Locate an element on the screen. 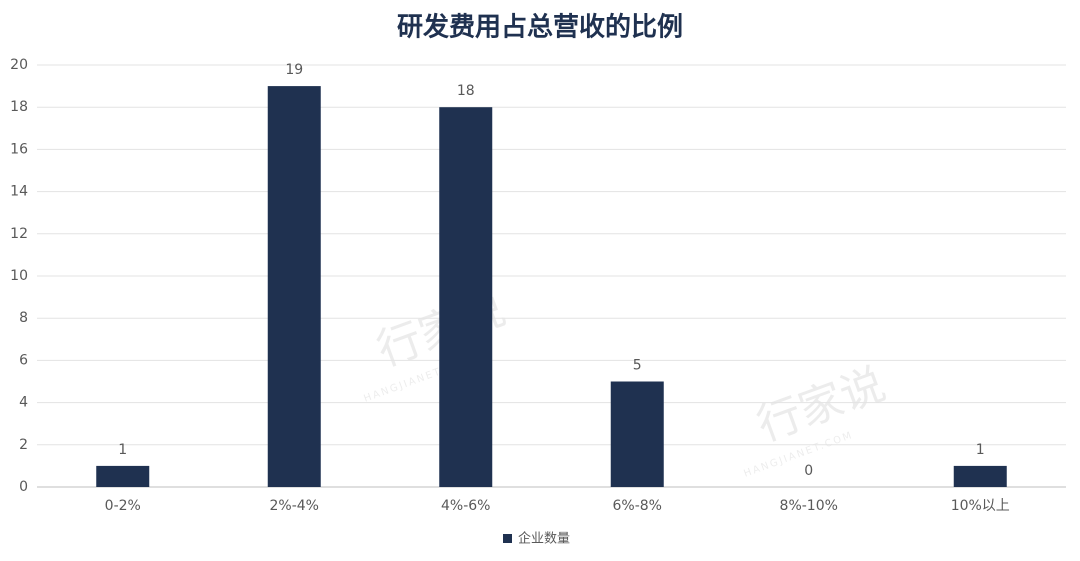 Image resolution: width=1080 pixels, height=561 pixels. data-label: 19 is located at coordinates (294, 70).